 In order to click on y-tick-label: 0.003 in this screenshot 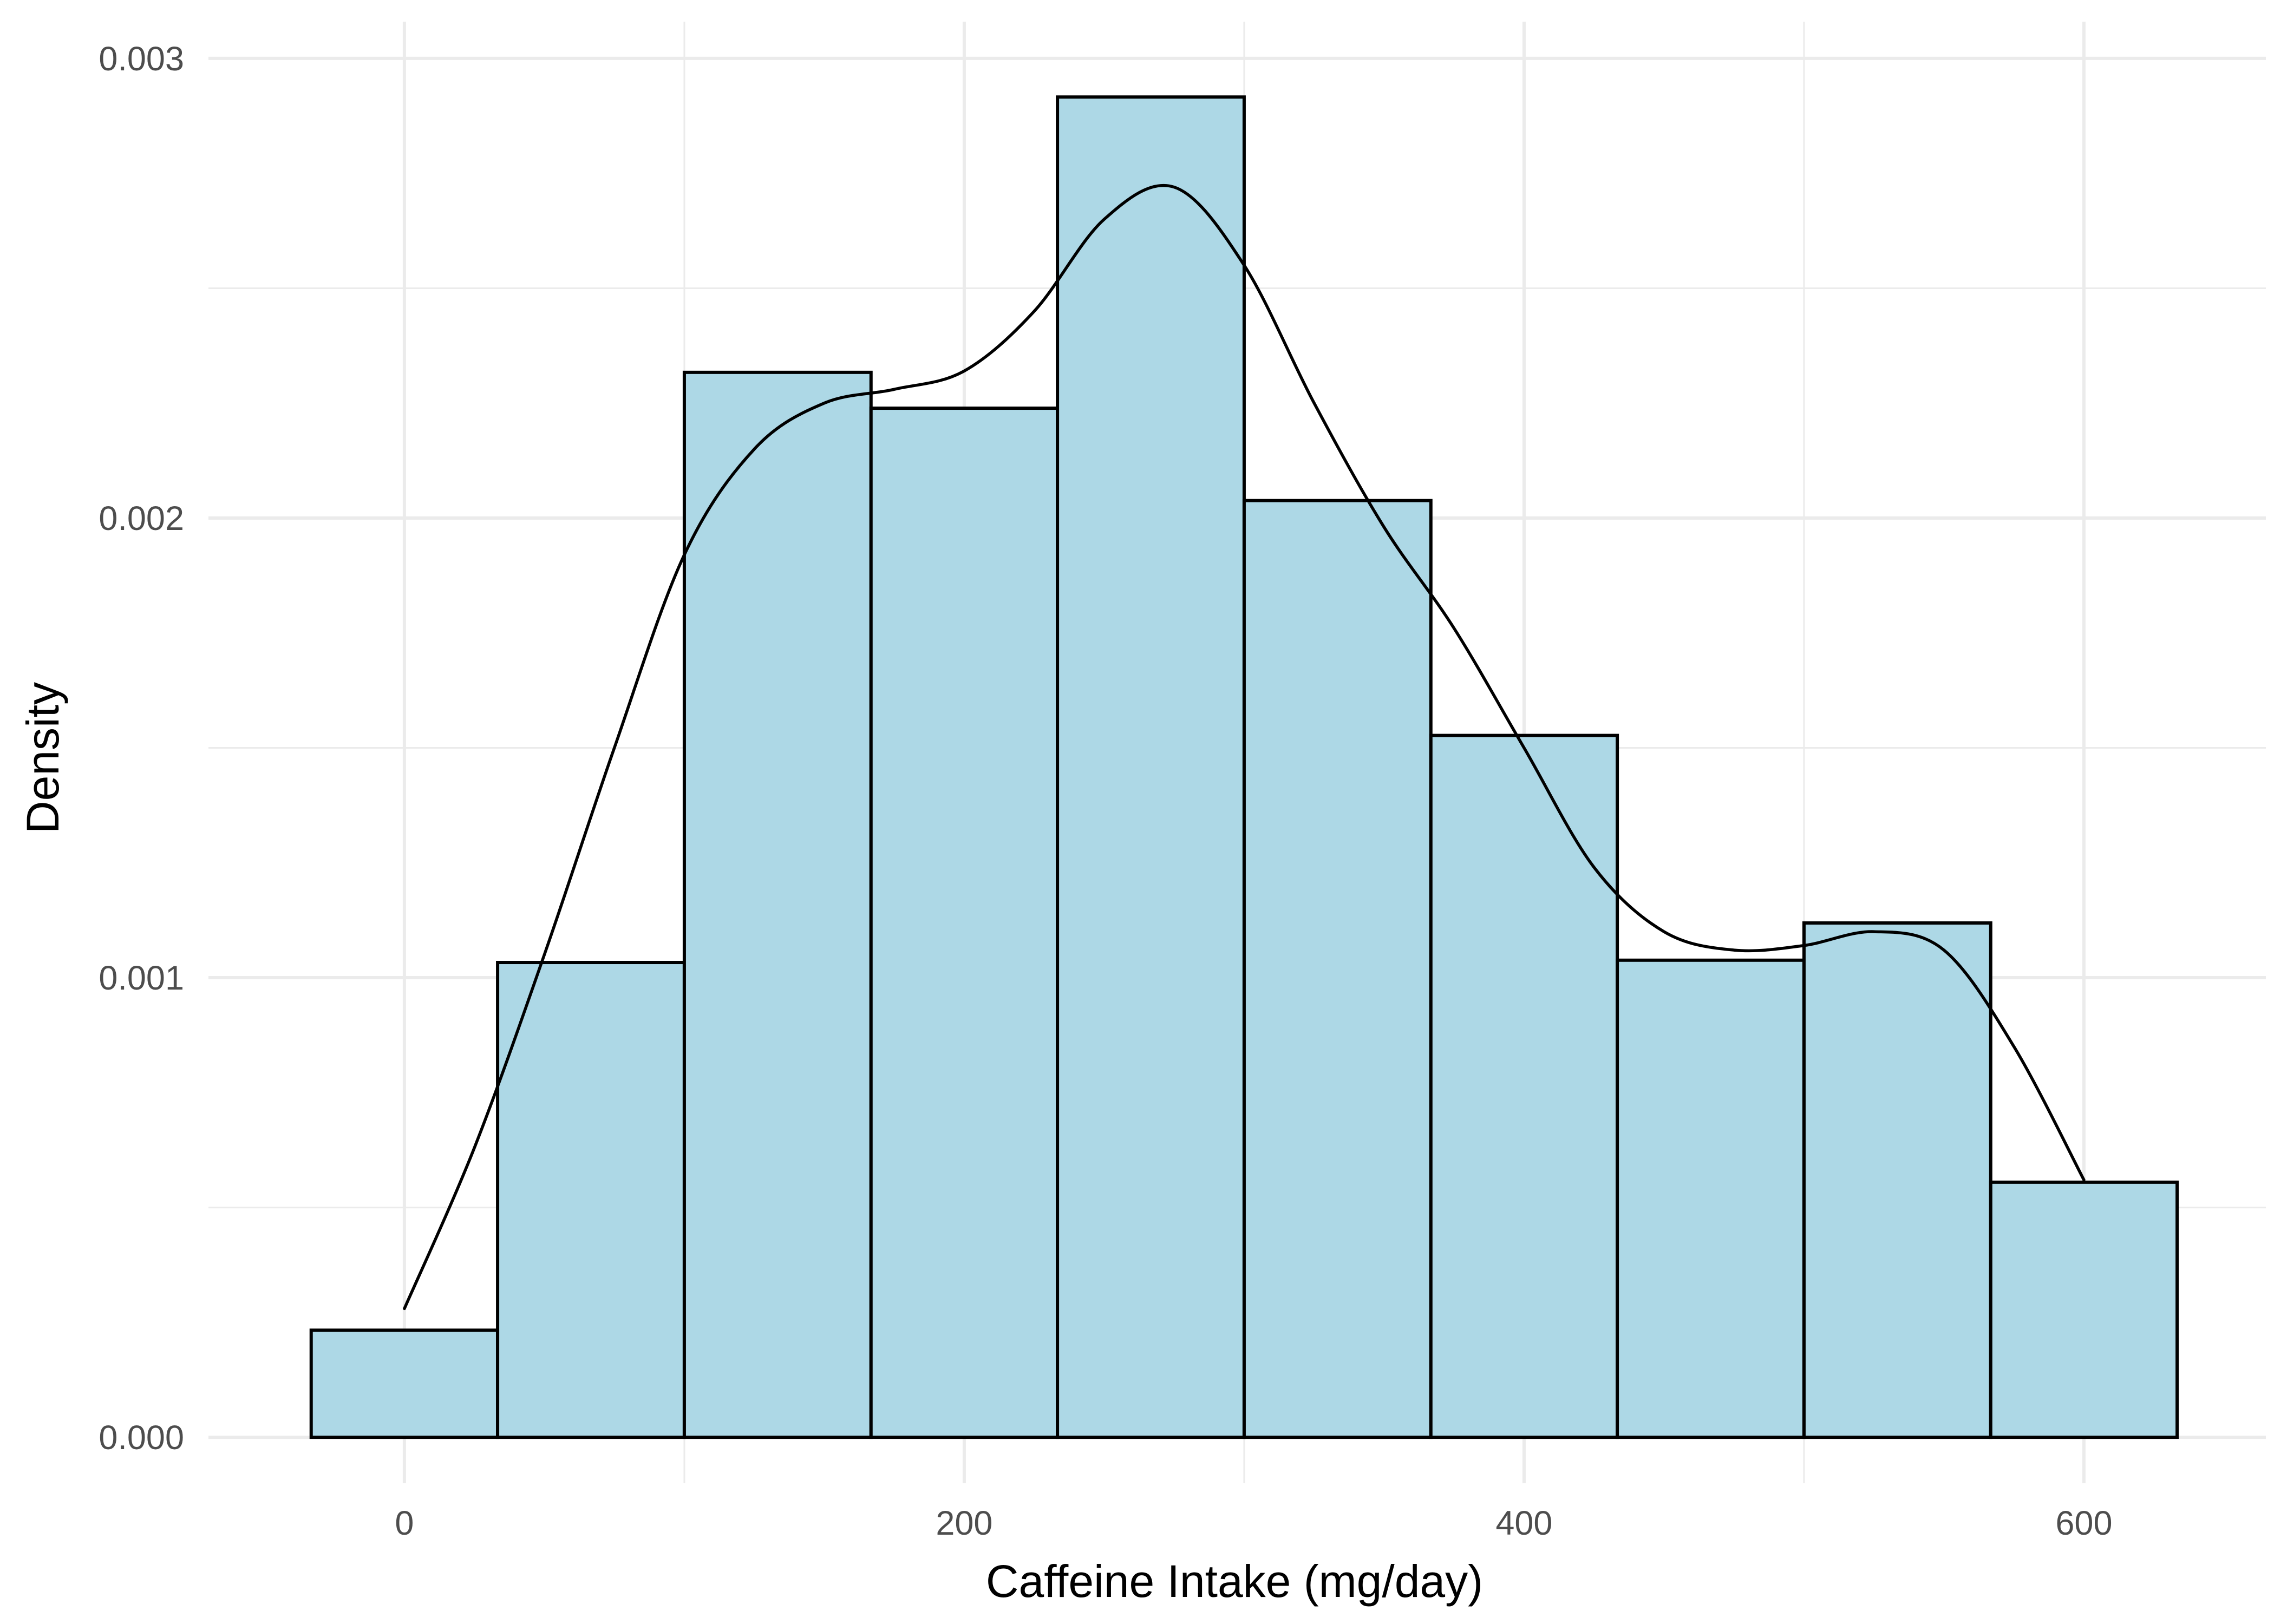, I will do `click(142, 59)`.